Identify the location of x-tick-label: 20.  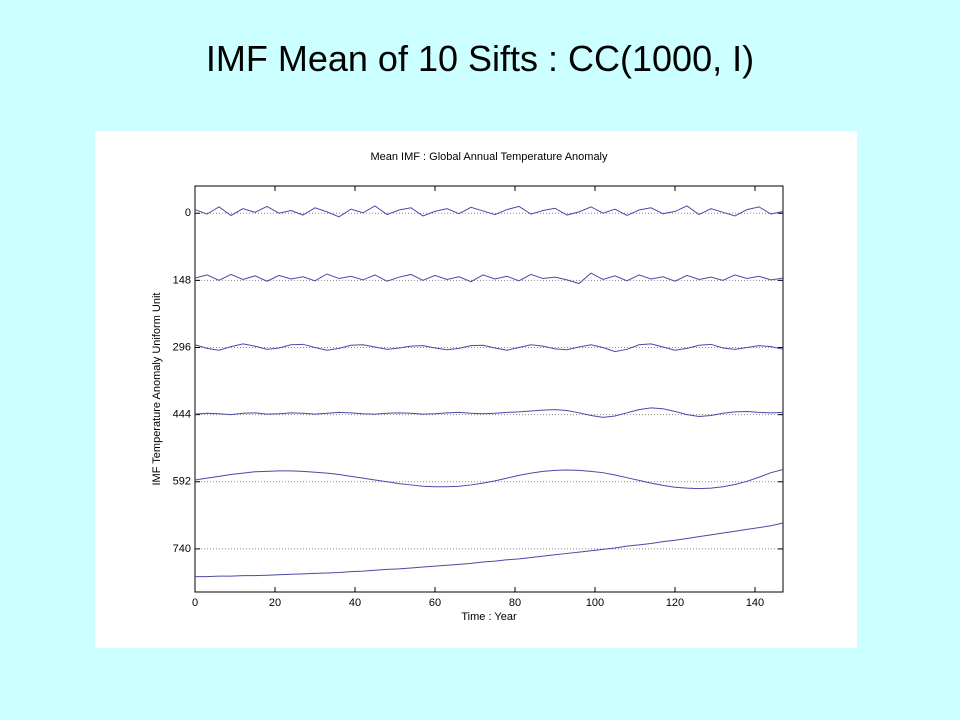
(275, 603).